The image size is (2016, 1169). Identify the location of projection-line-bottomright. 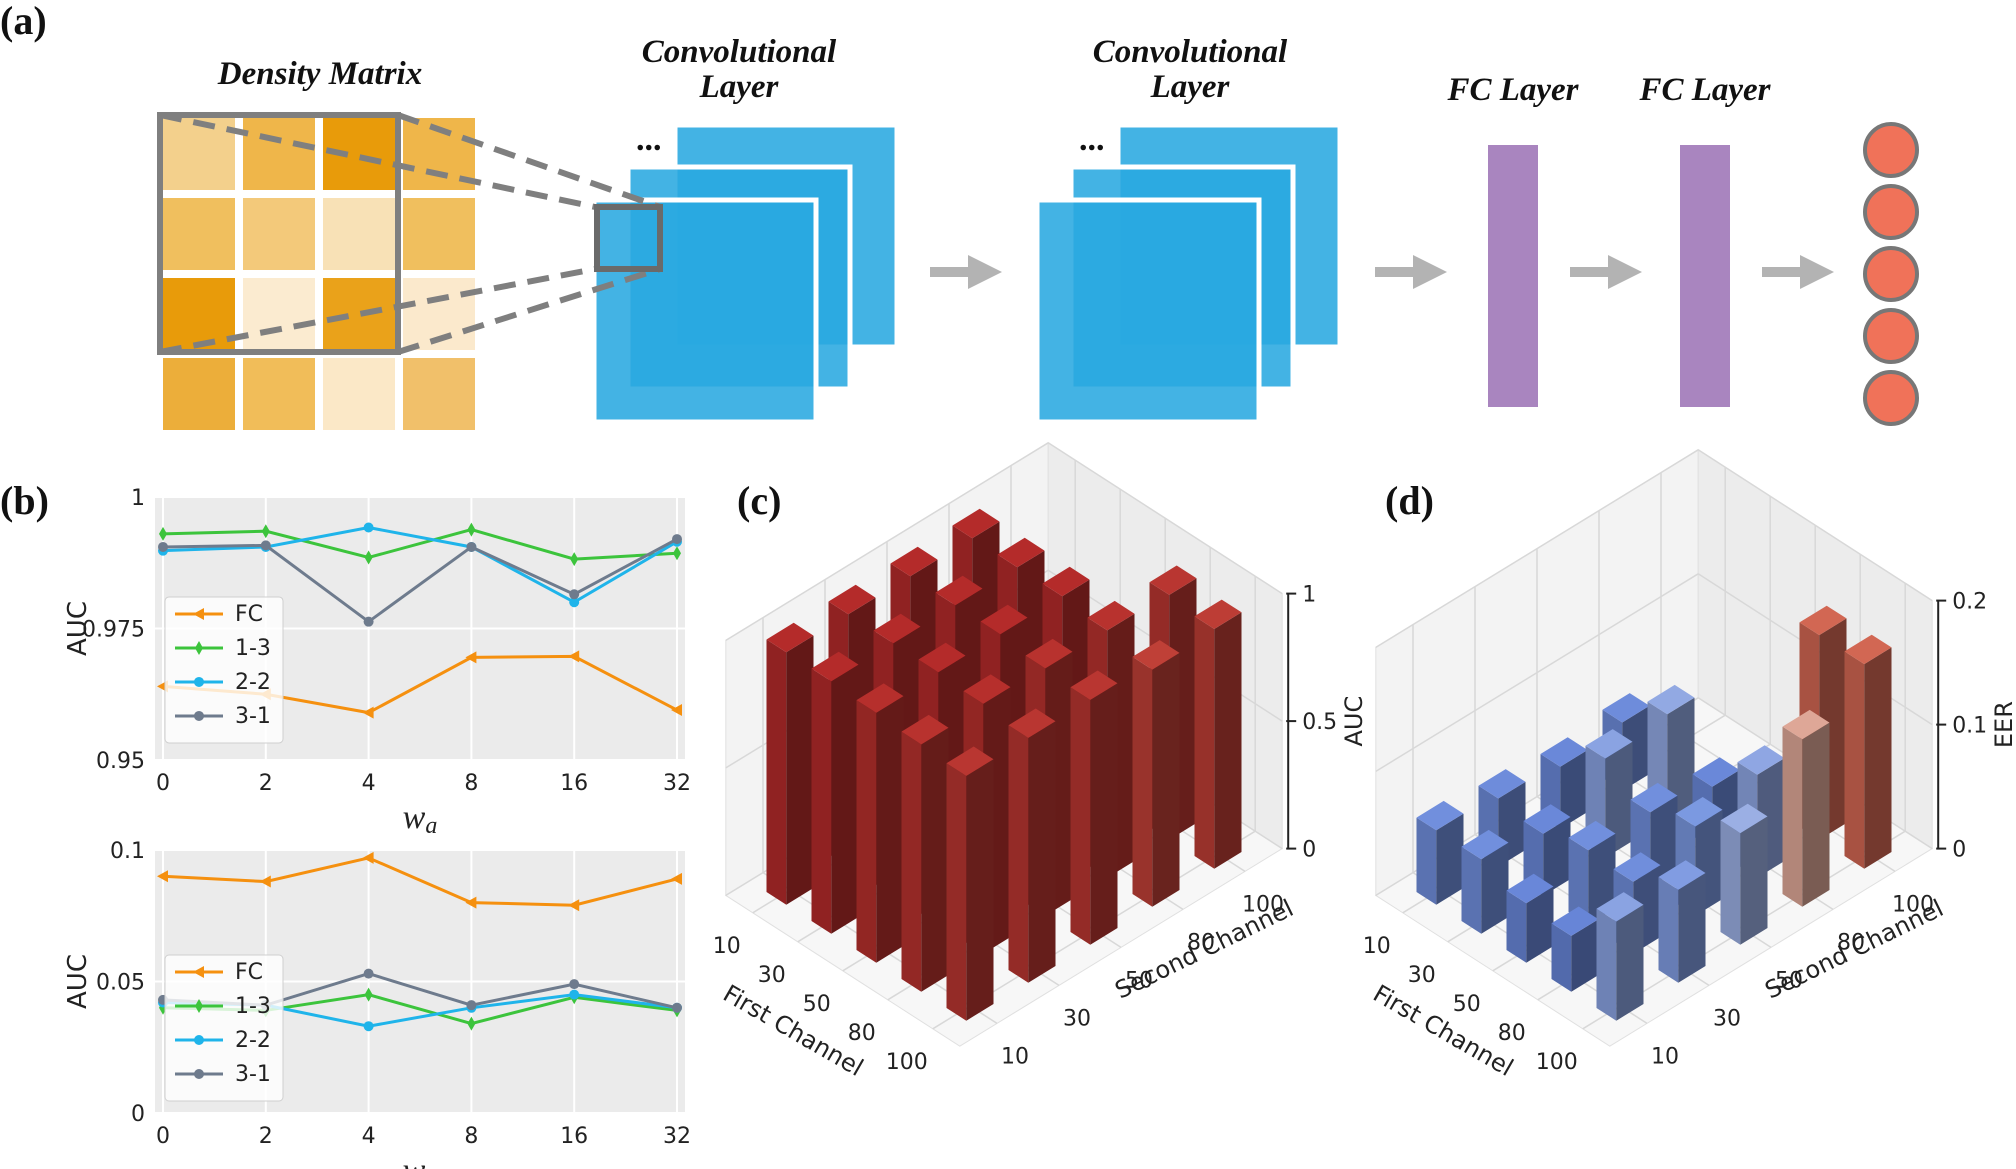
(529, 310).